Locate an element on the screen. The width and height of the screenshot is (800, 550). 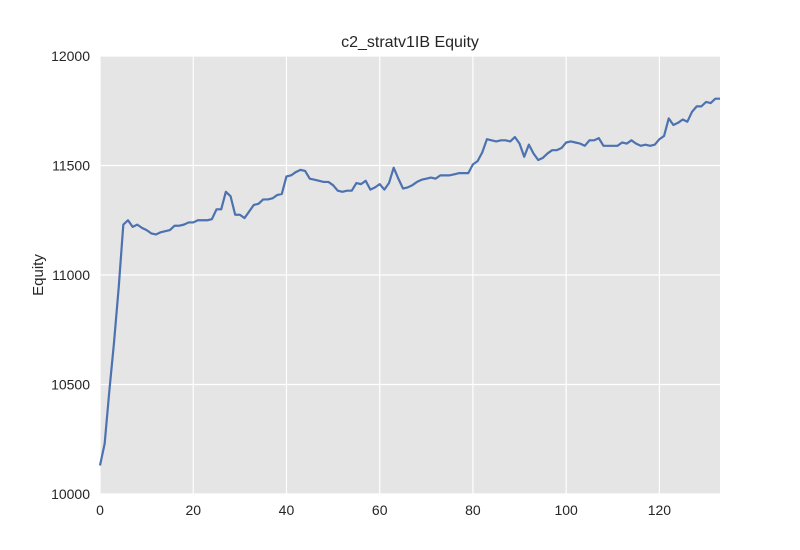
x-tick-label: 100 is located at coordinates (566, 510).